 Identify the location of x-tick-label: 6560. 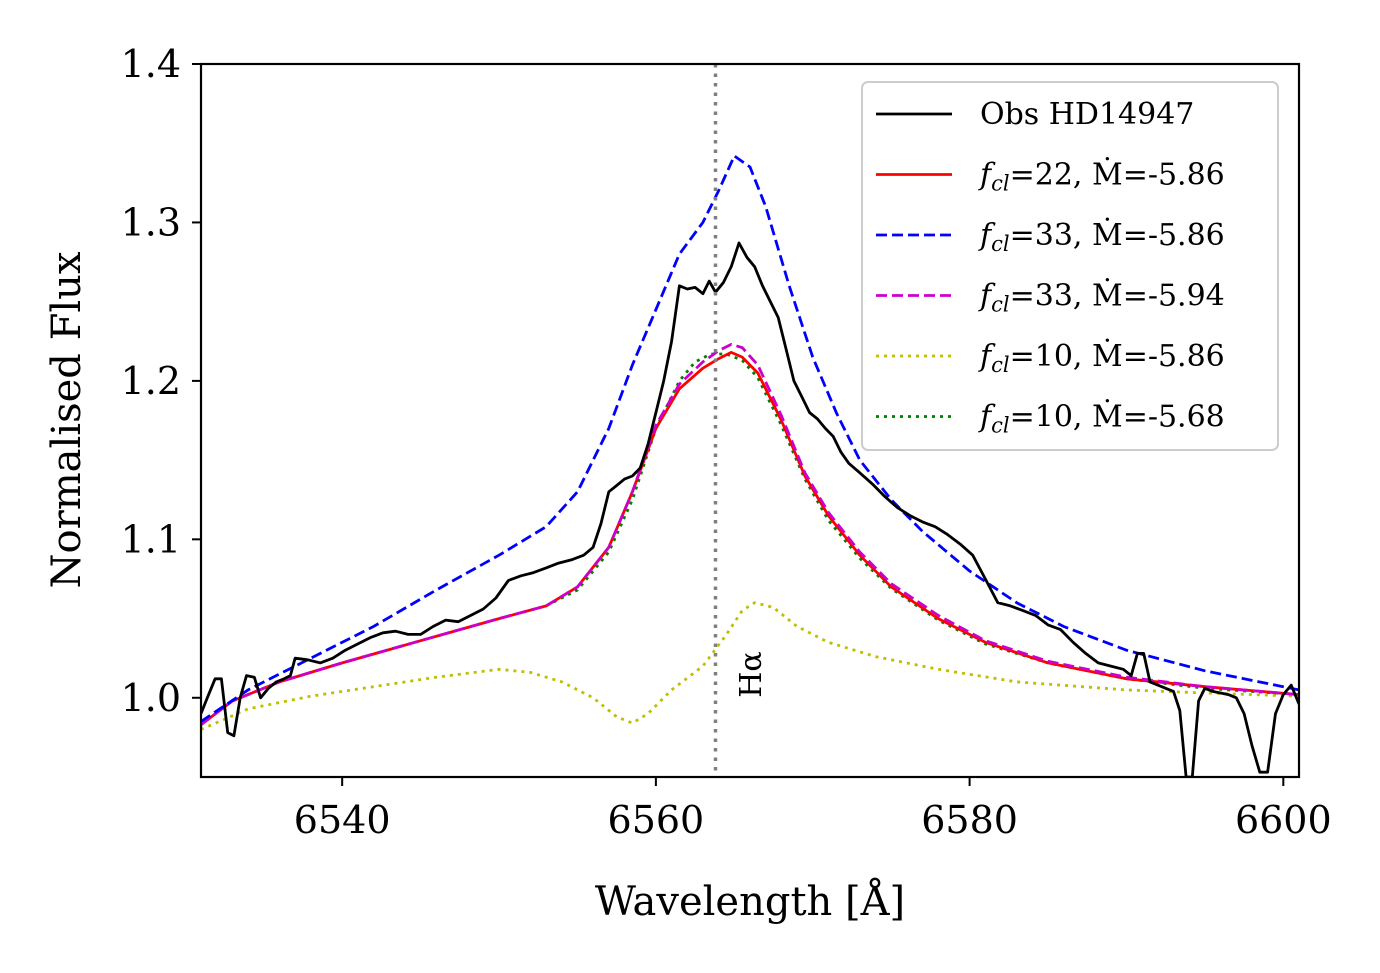
(656, 820).